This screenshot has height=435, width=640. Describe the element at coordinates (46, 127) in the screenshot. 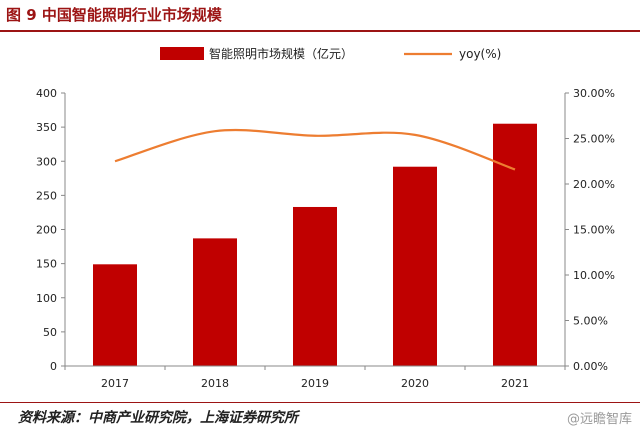

I see `left-tick-label: 350` at that location.